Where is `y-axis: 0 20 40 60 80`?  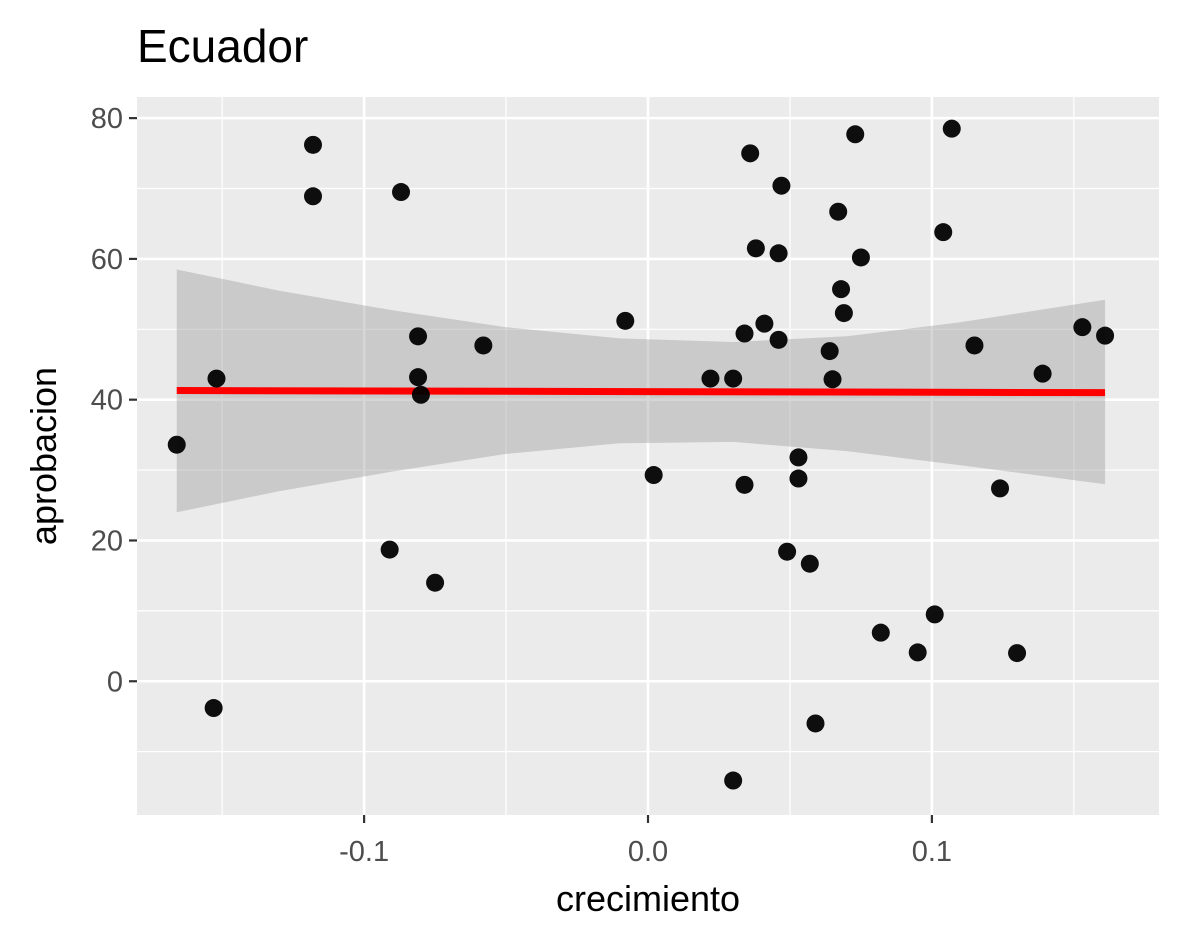 y-axis: 0 20 40 60 80 is located at coordinates (114, 400).